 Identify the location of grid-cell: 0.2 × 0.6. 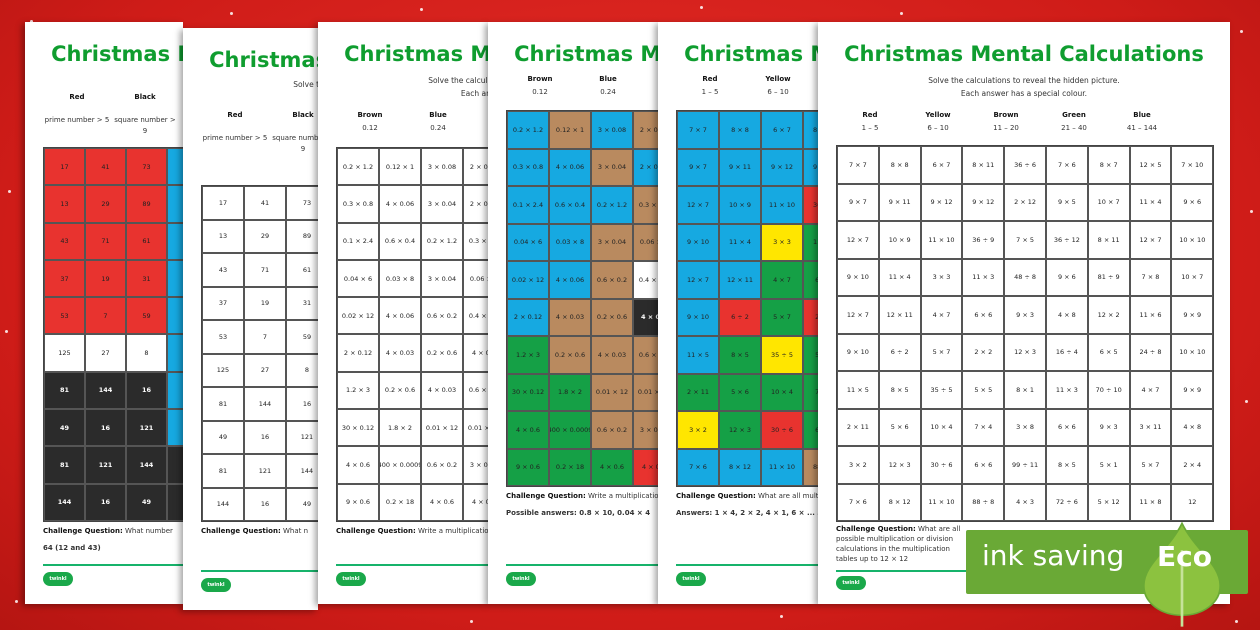
(442, 353).